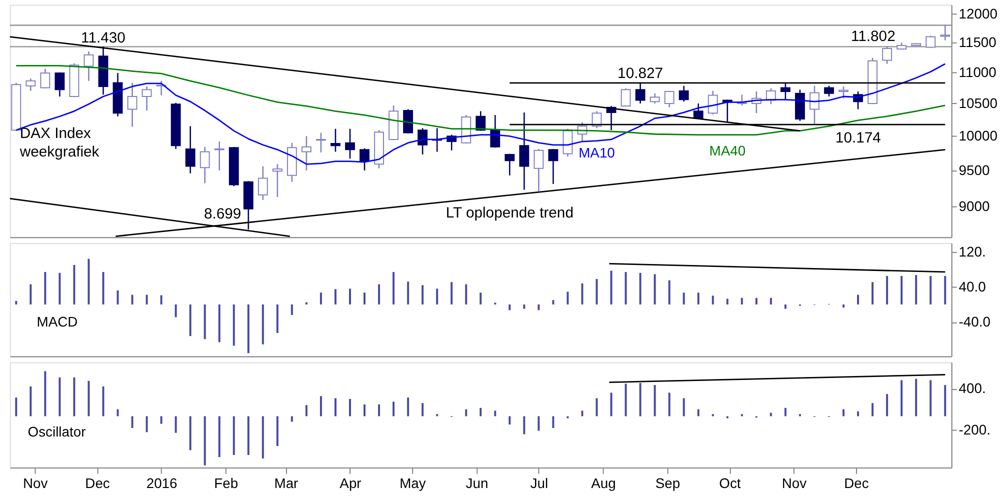 This screenshot has height=500, width=1000. What do you see at coordinates (57, 321) in the screenshot?
I see `text: MACD` at bounding box center [57, 321].